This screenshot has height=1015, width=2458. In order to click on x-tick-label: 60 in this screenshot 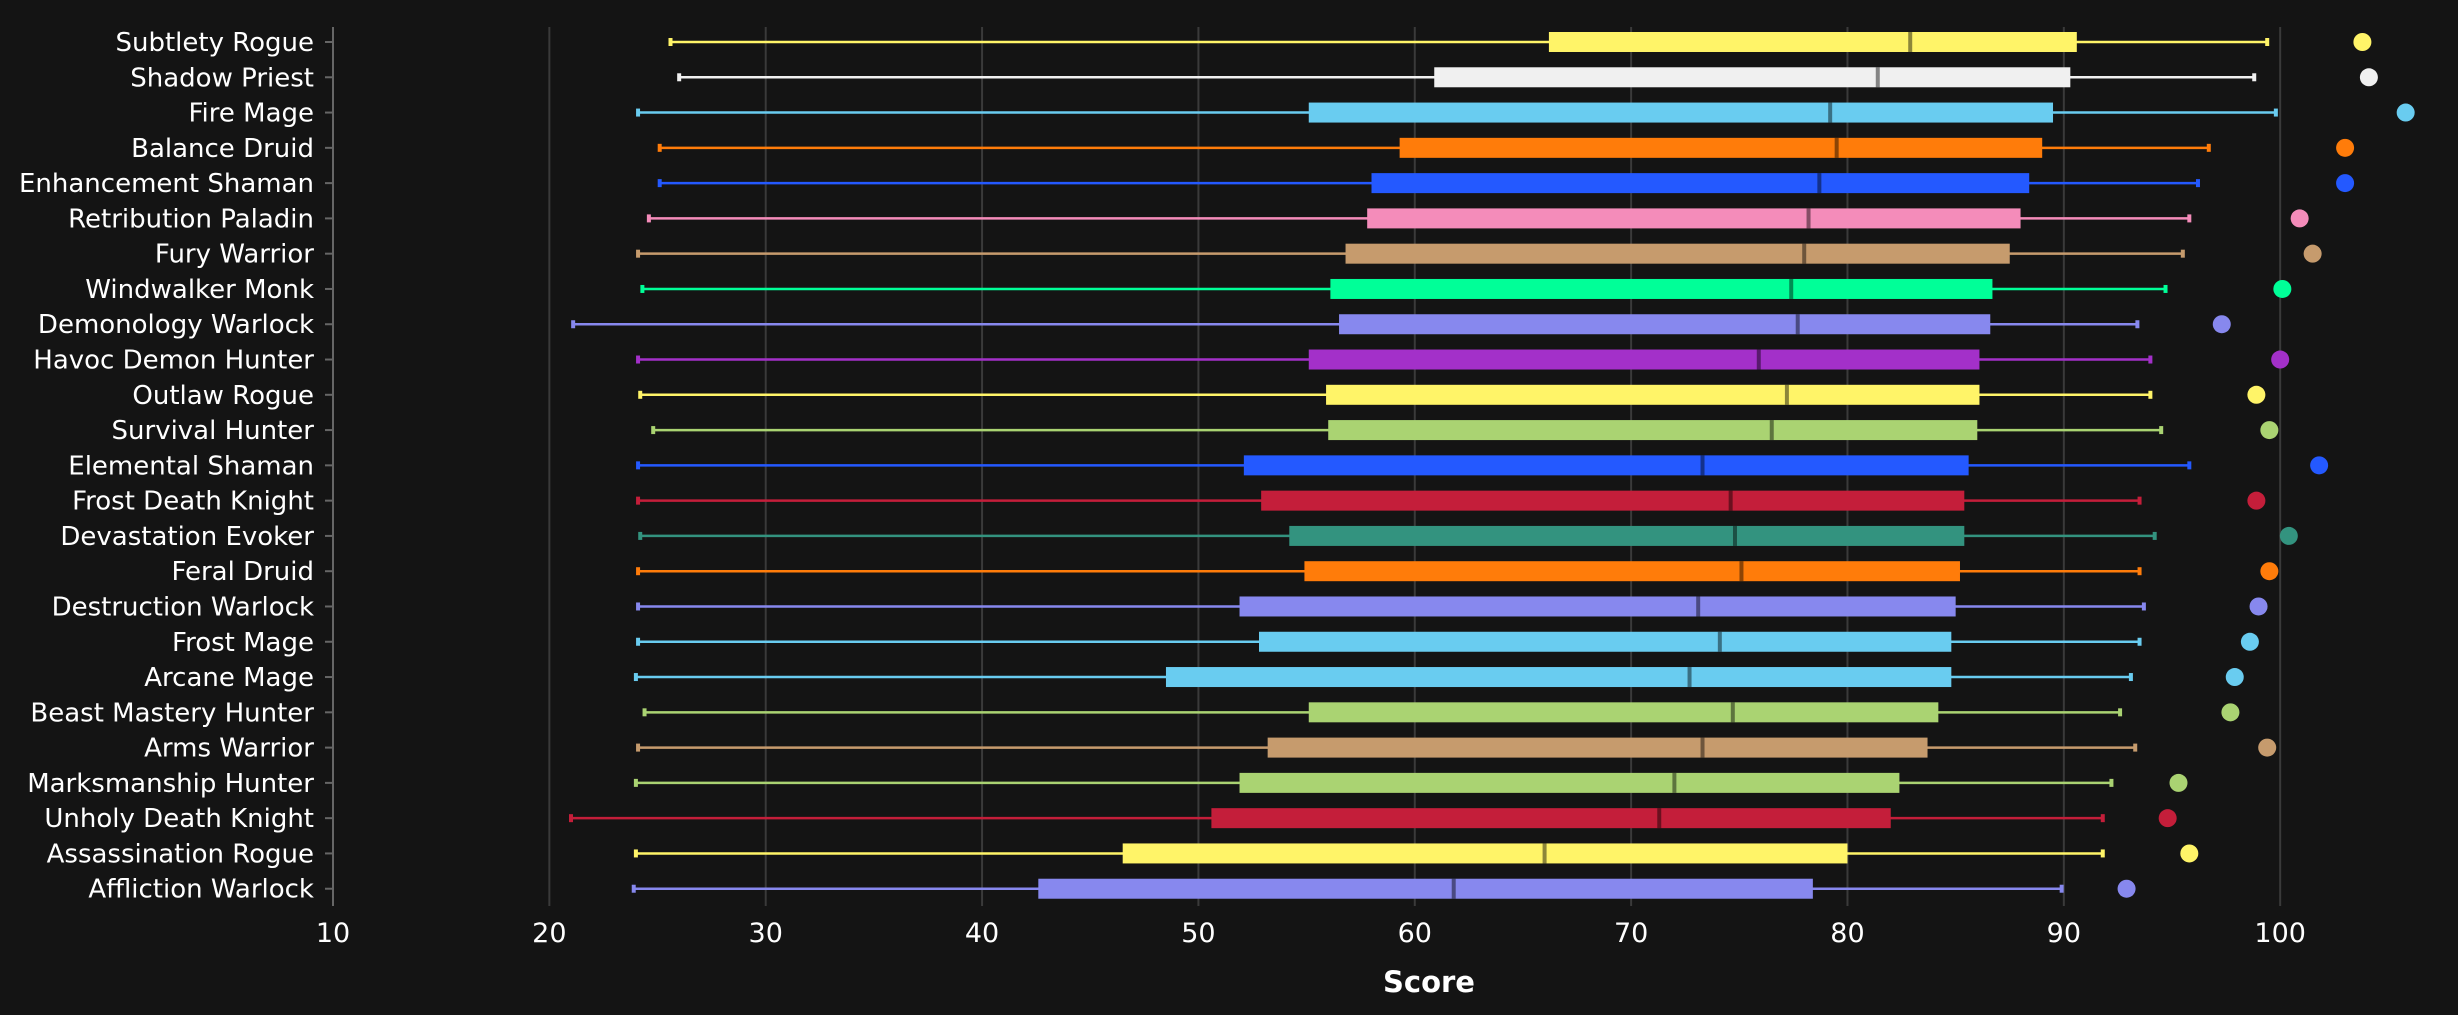, I will do `click(1415, 933)`.